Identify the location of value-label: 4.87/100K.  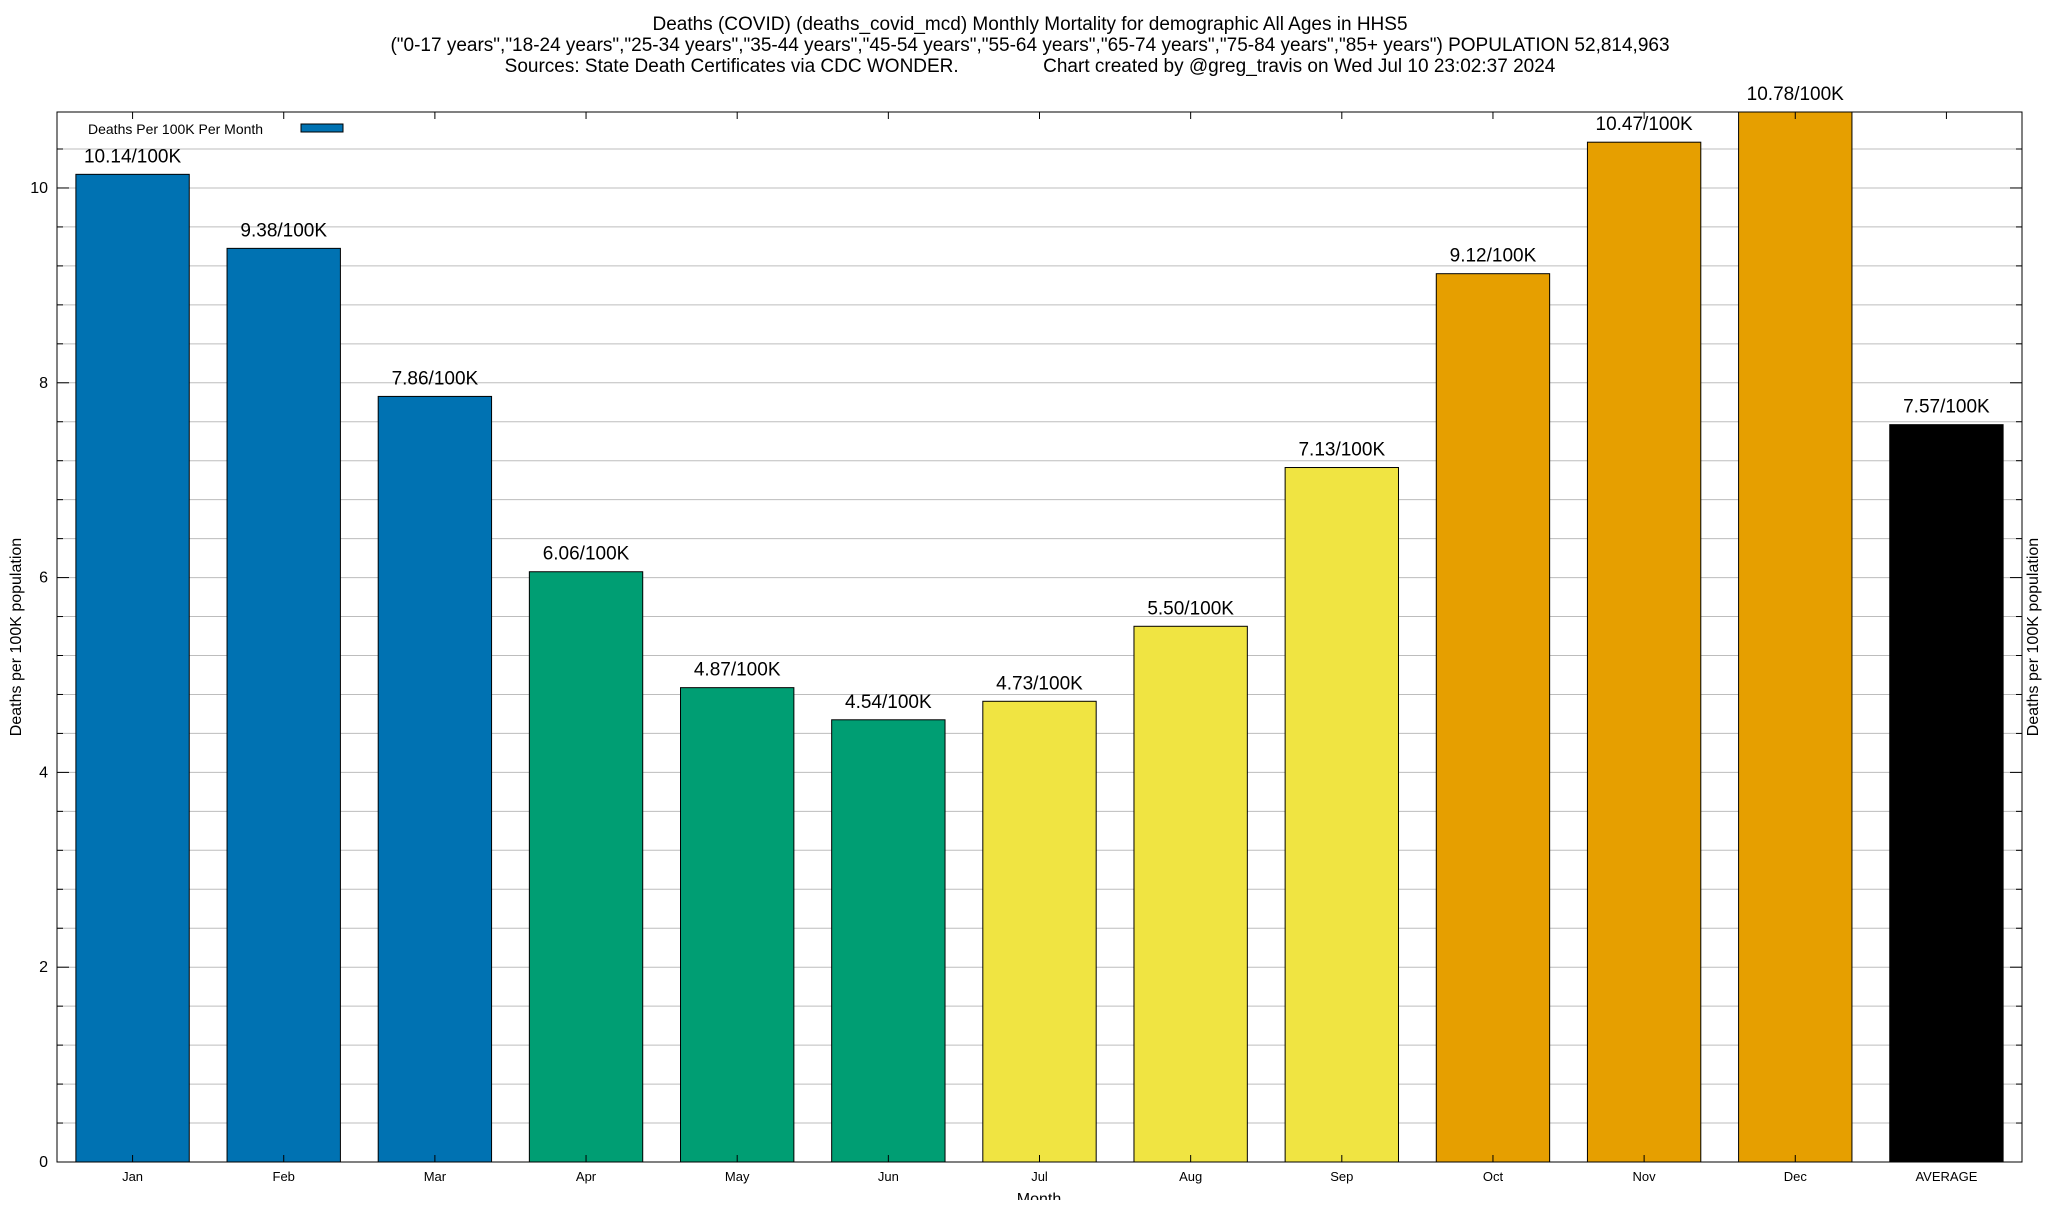
(737, 670).